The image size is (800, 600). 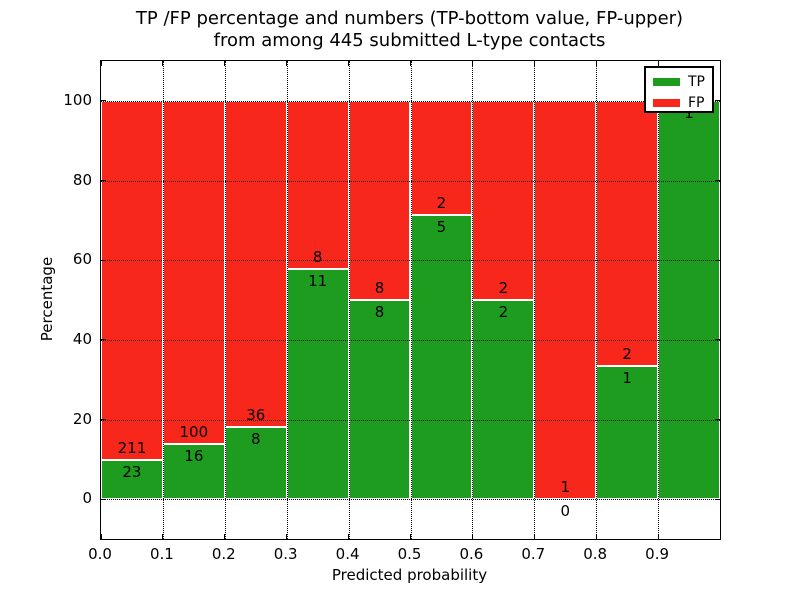 What do you see at coordinates (318, 280) in the screenshot?
I see `bar-count-tp: 11` at bounding box center [318, 280].